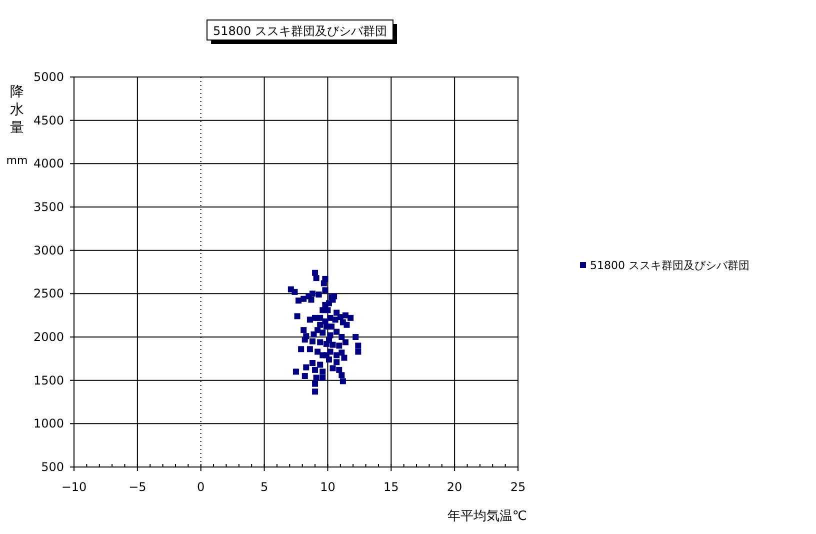 The height and width of the screenshot is (534, 816). I want to click on x-axis-title: 年平均気温℃, so click(487, 516).